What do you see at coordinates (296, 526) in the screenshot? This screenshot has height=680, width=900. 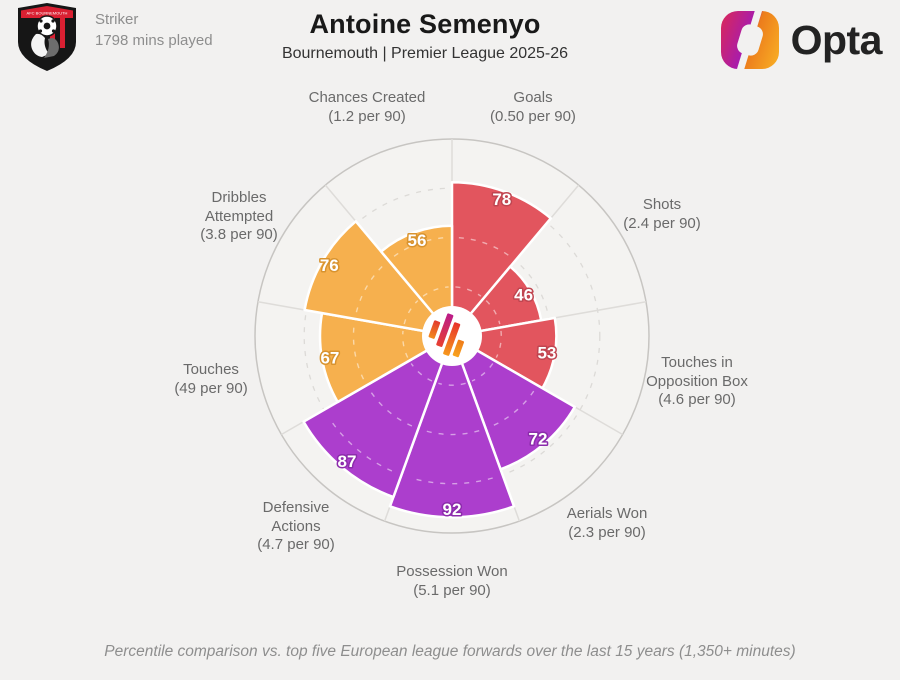 I see `metric-label-defensive-actions: Defensive Actions (4.7 per 90)` at bounding box center [296, 526].